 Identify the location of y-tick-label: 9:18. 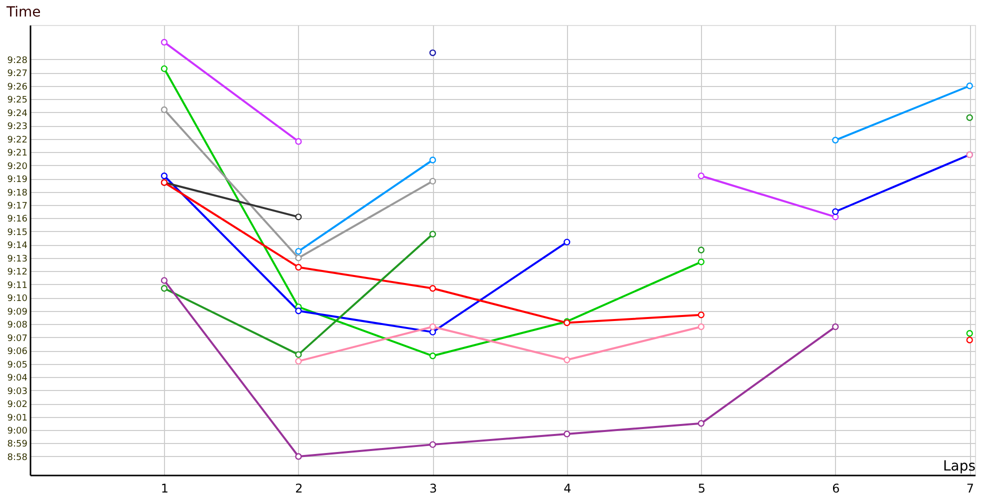
(17, 193).